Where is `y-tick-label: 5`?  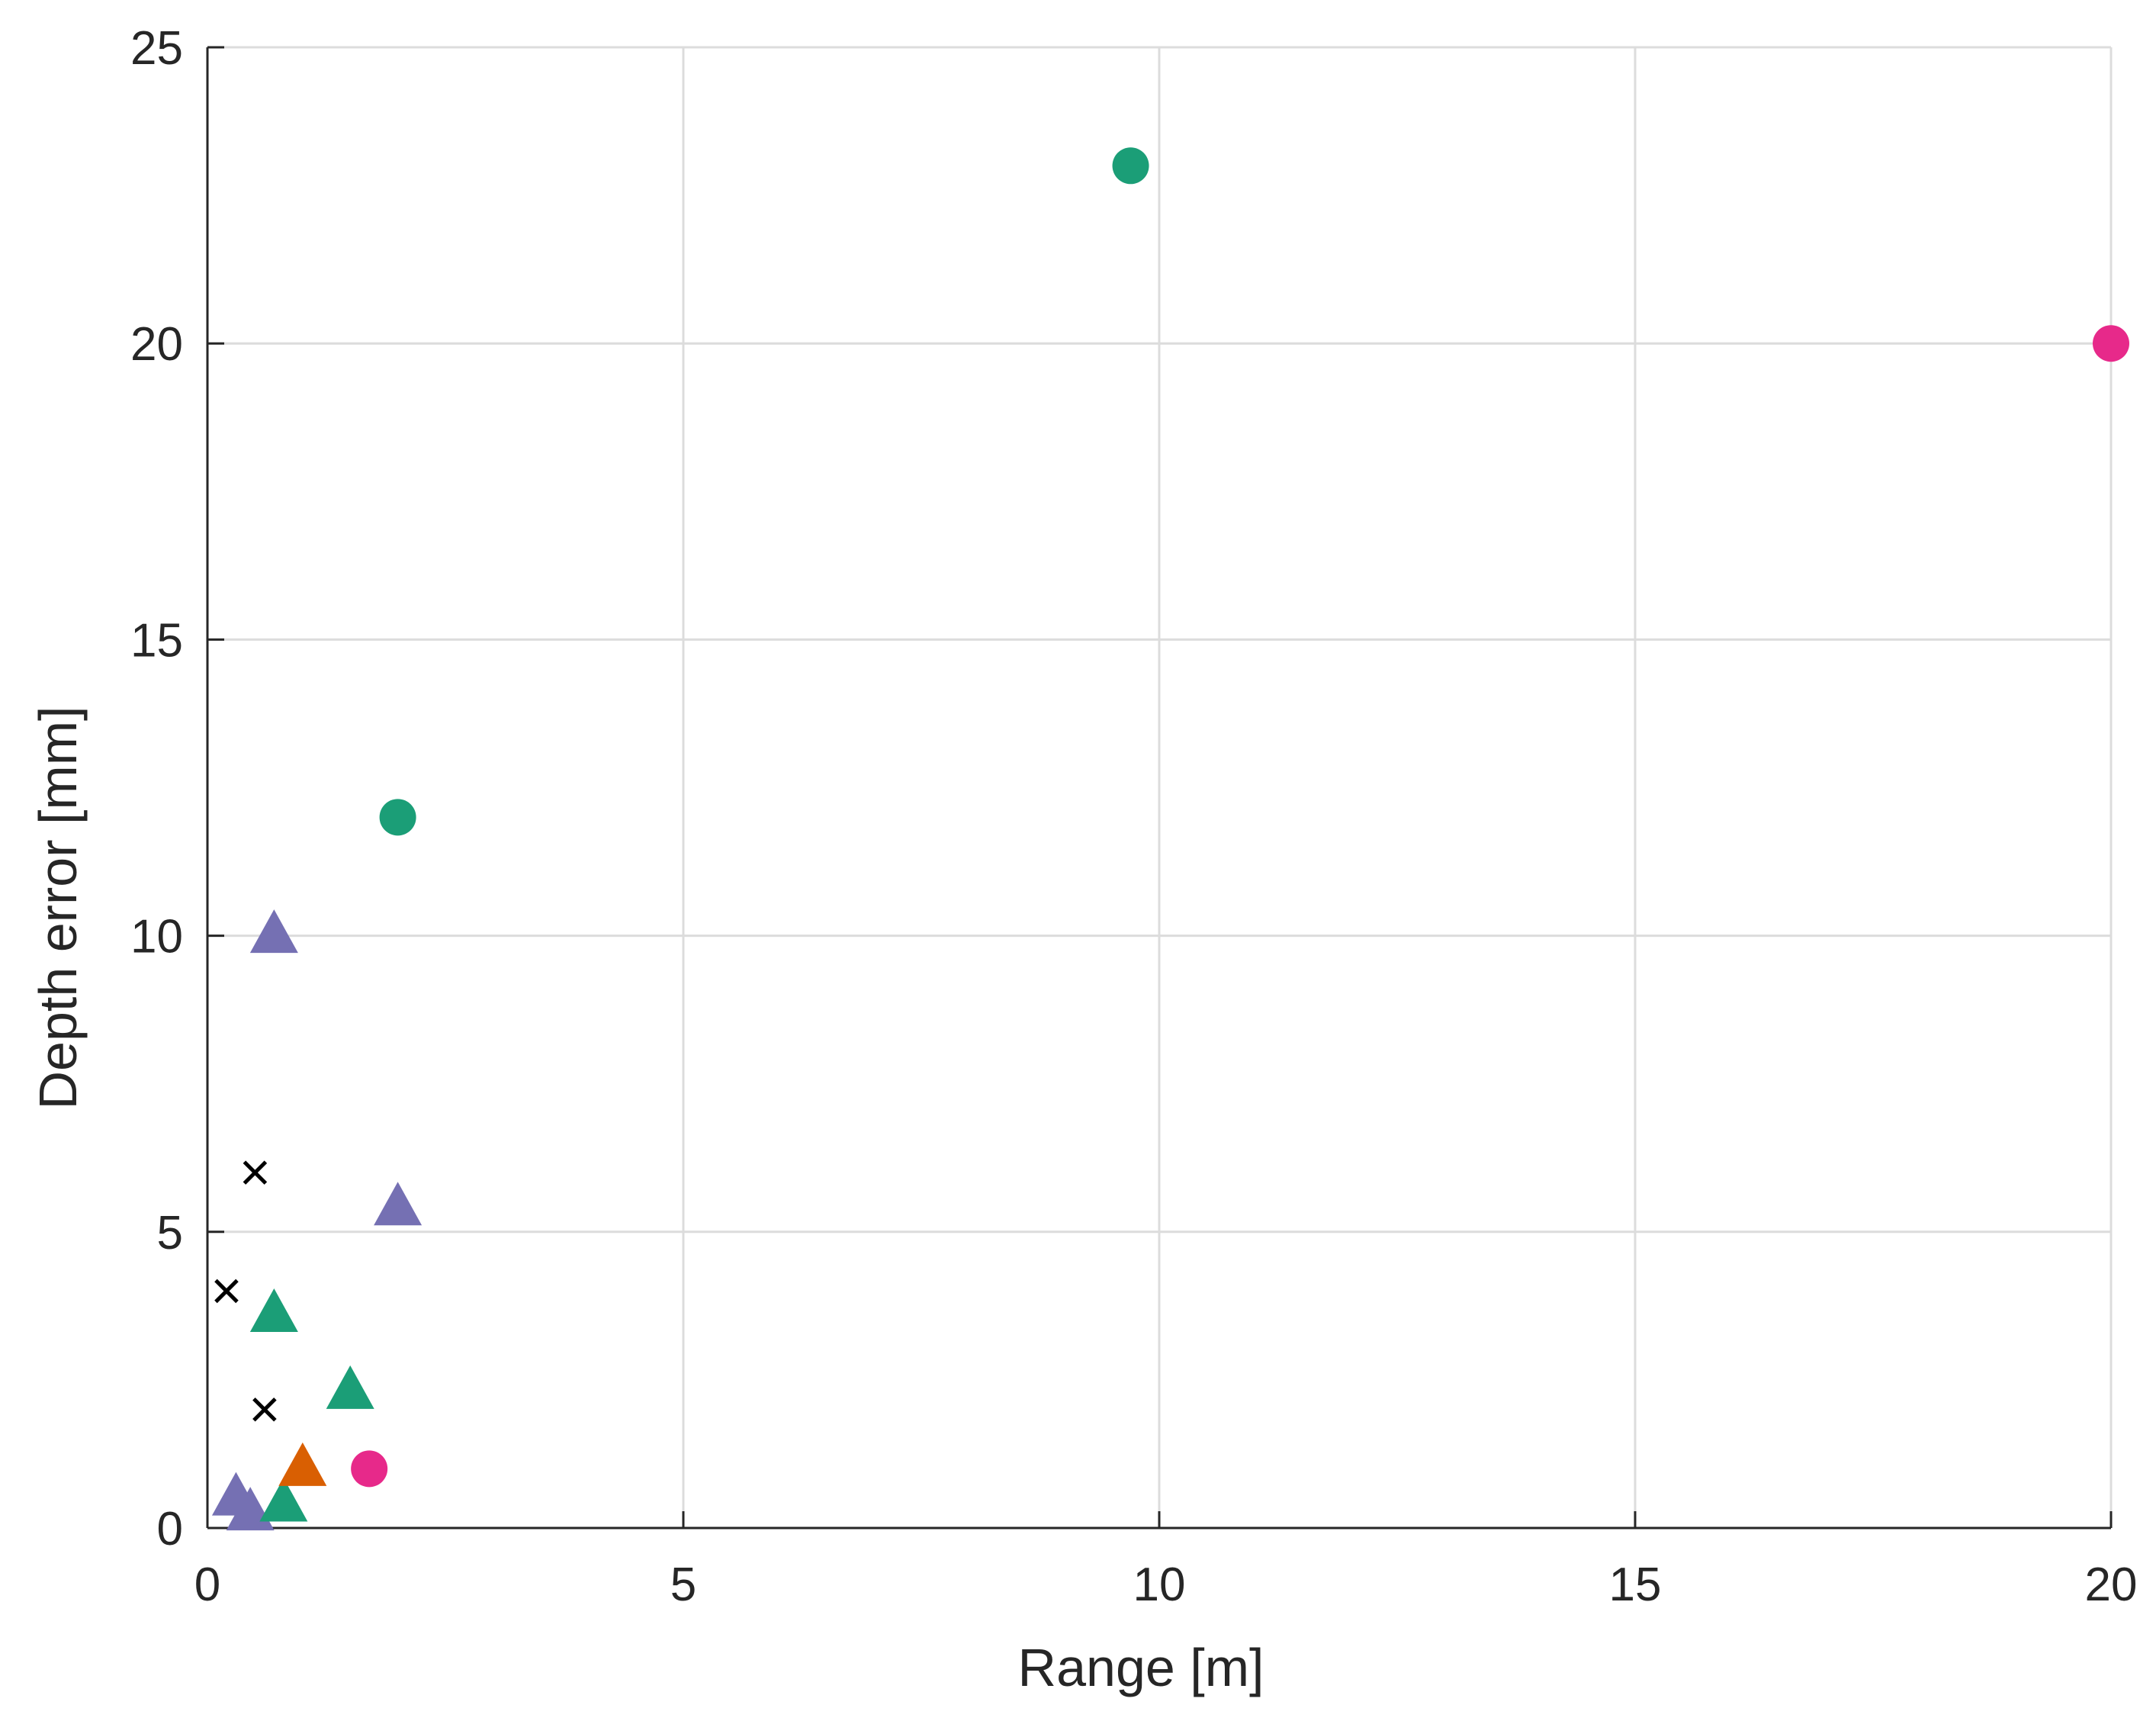 y-tick-label: 5 is located at coordinates (170, 1233).